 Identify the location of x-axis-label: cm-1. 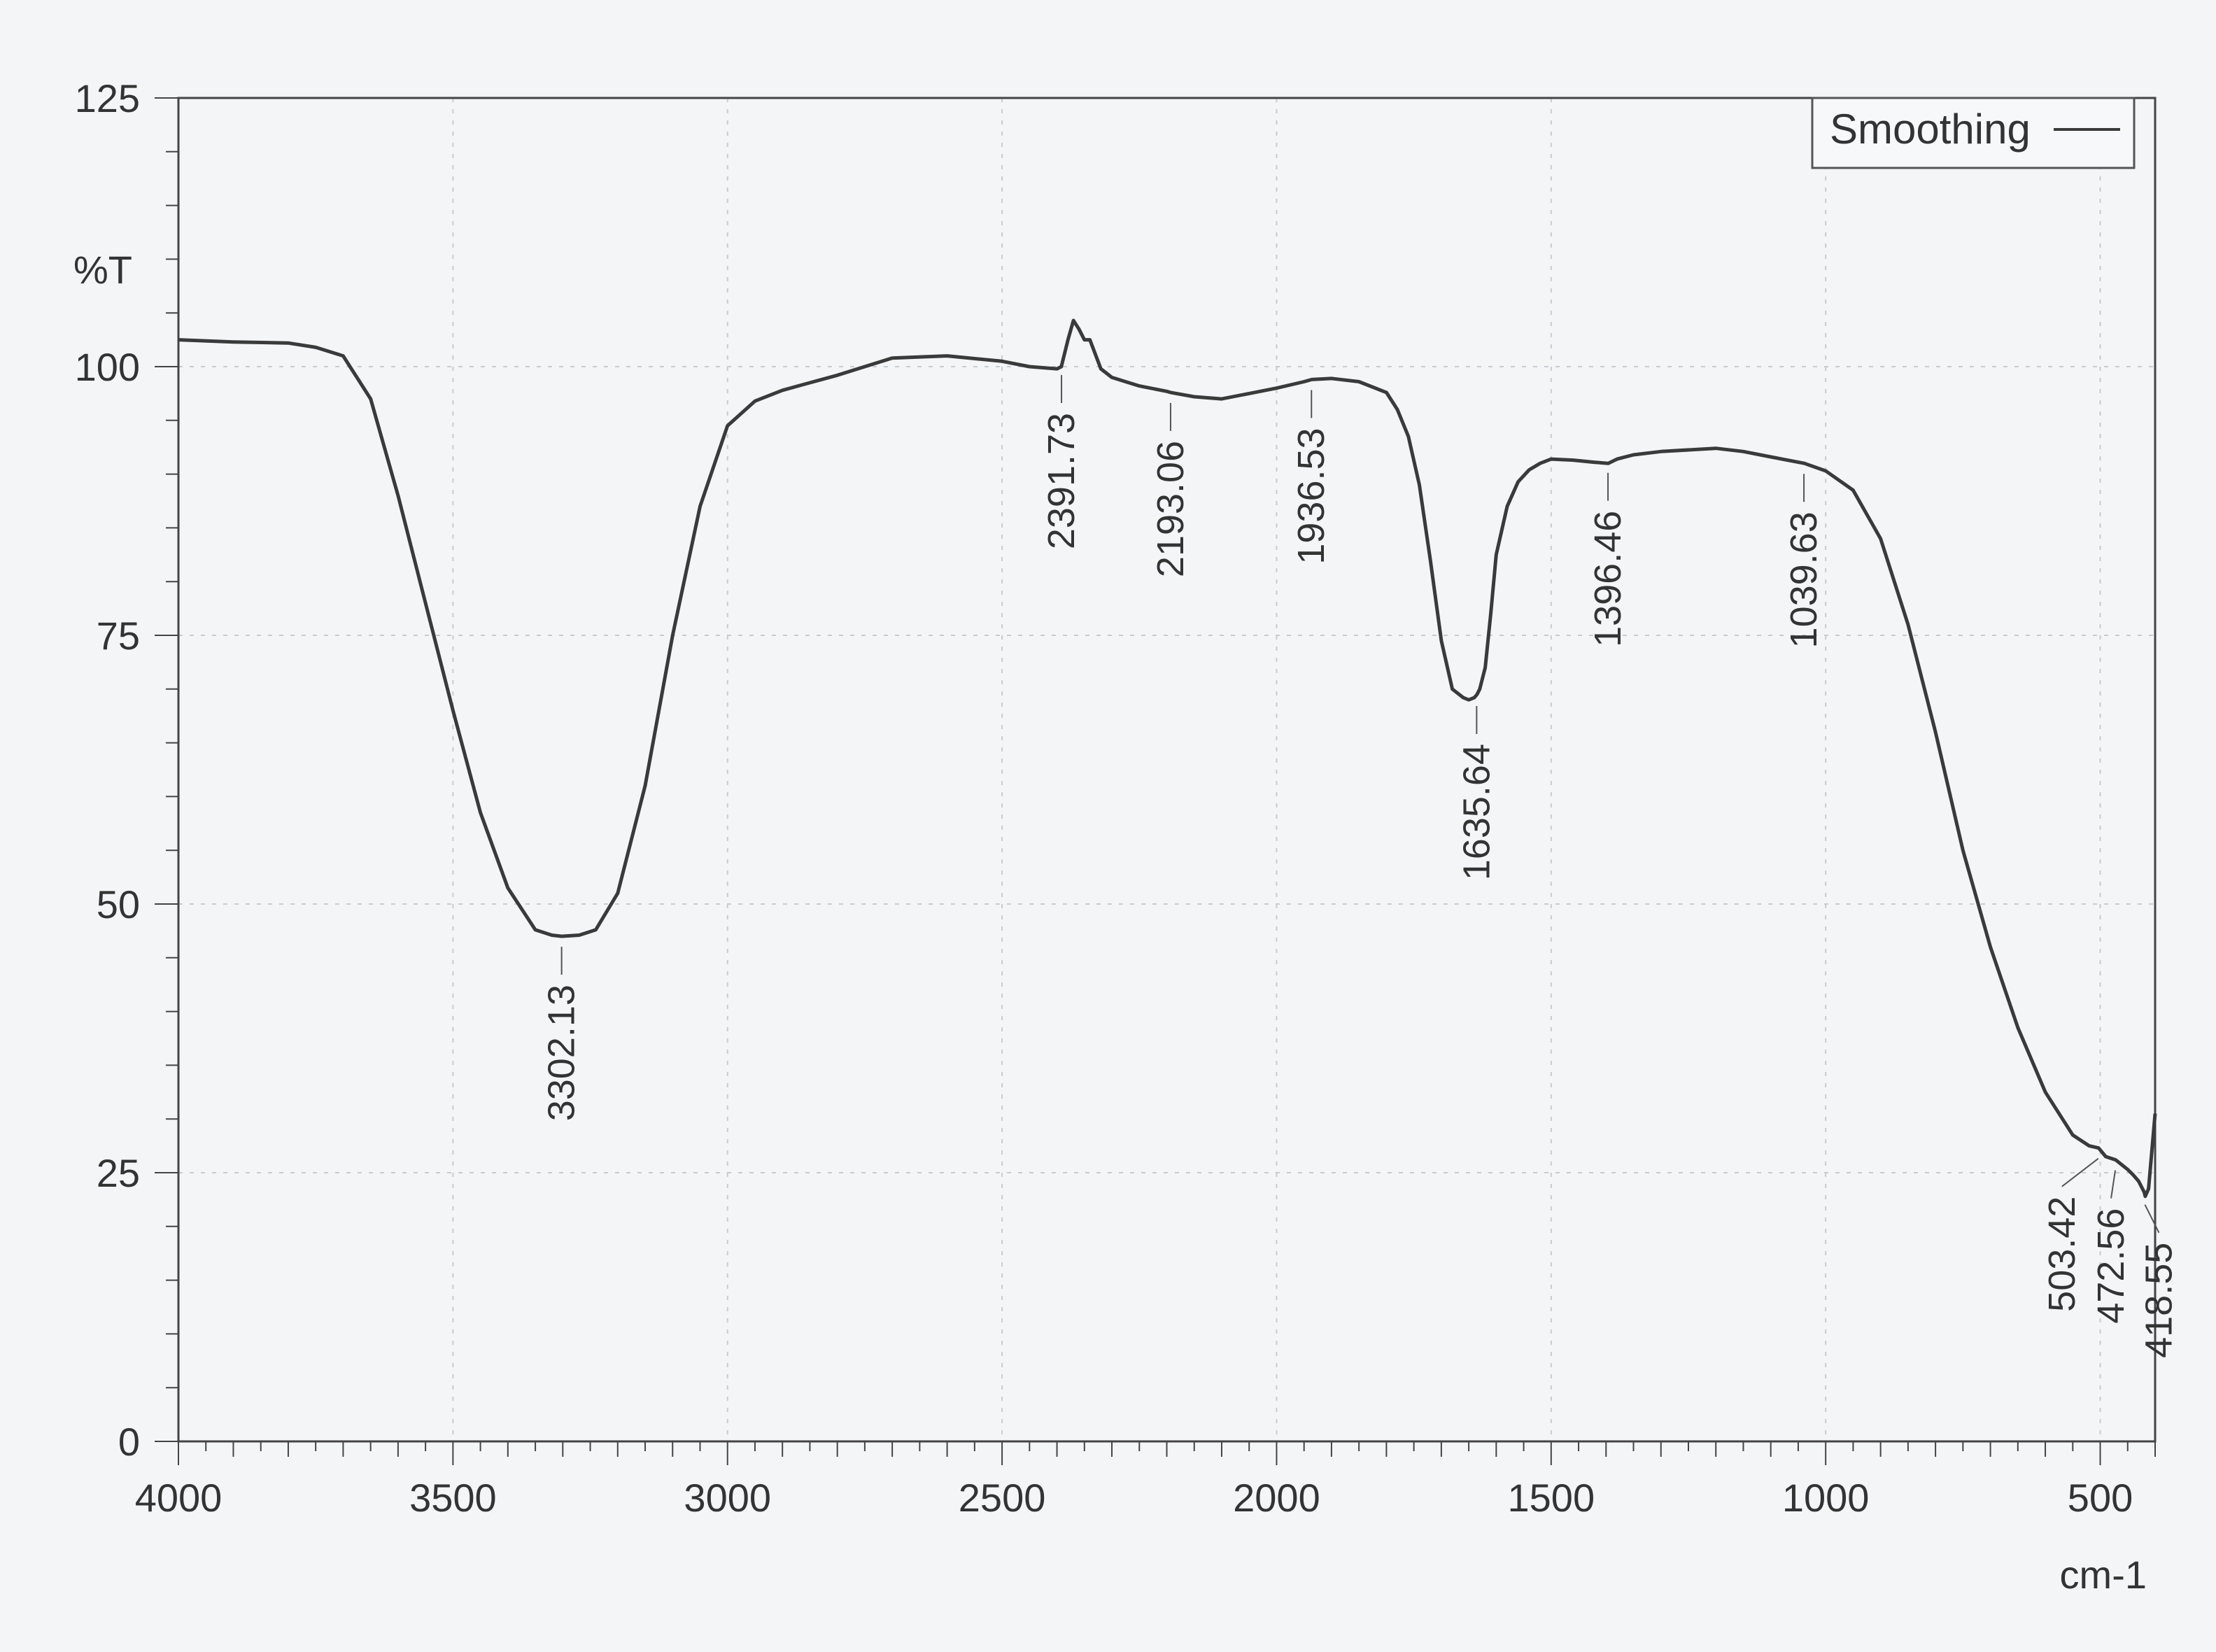
(2103, 1575).